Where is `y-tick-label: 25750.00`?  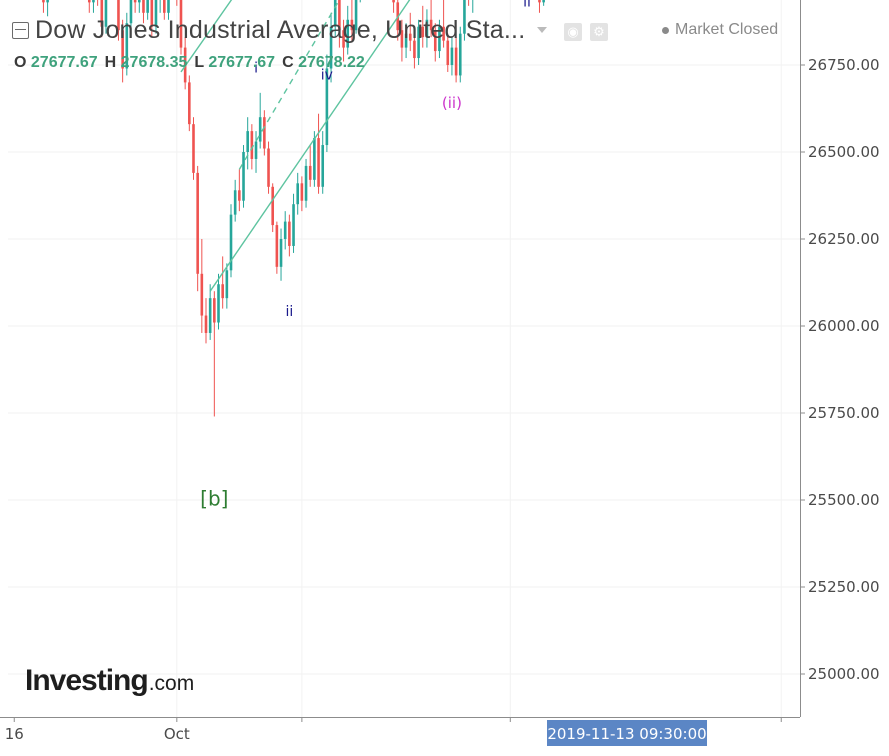 y-tick-label: 25750.00 is located at coordinates (844, 413).